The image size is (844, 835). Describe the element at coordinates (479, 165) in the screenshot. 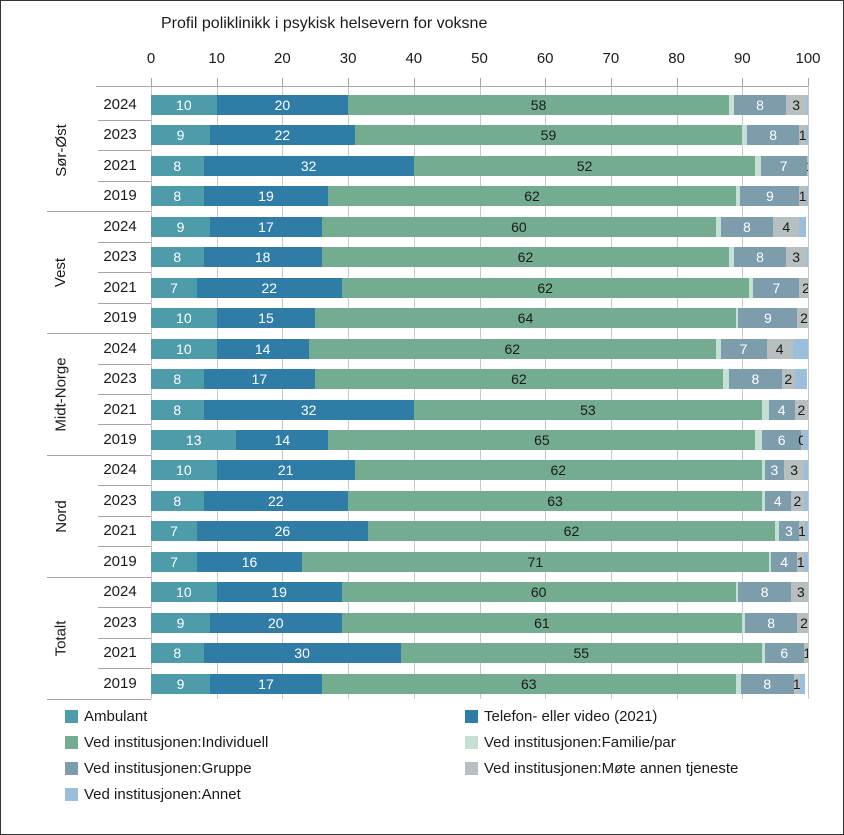

I see `bar-row: 8 32 52 7 1` at that location.